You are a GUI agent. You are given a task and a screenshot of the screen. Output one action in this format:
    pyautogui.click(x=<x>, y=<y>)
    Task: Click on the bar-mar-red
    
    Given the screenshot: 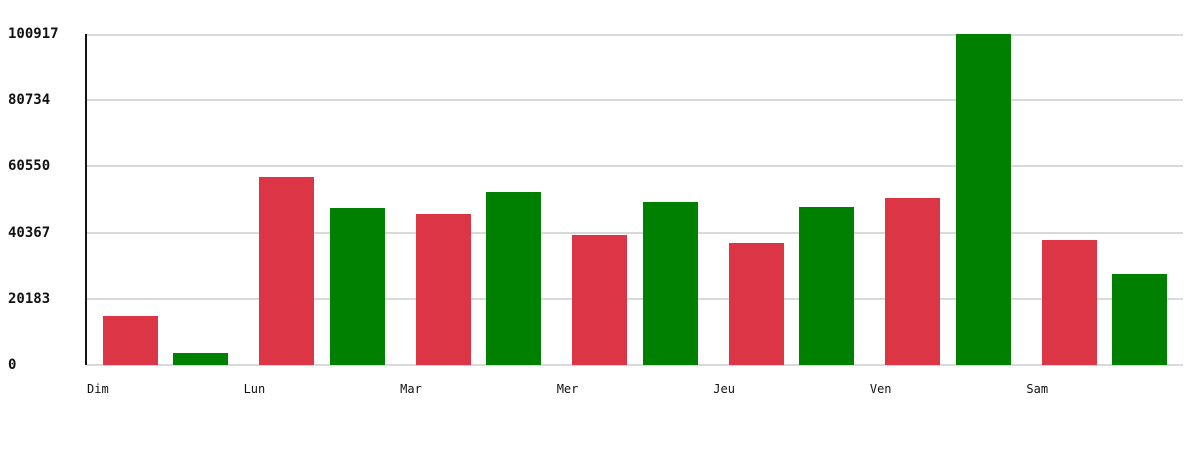 What is the action you would take?
    pyautogui.click(x=443, y=289)
    